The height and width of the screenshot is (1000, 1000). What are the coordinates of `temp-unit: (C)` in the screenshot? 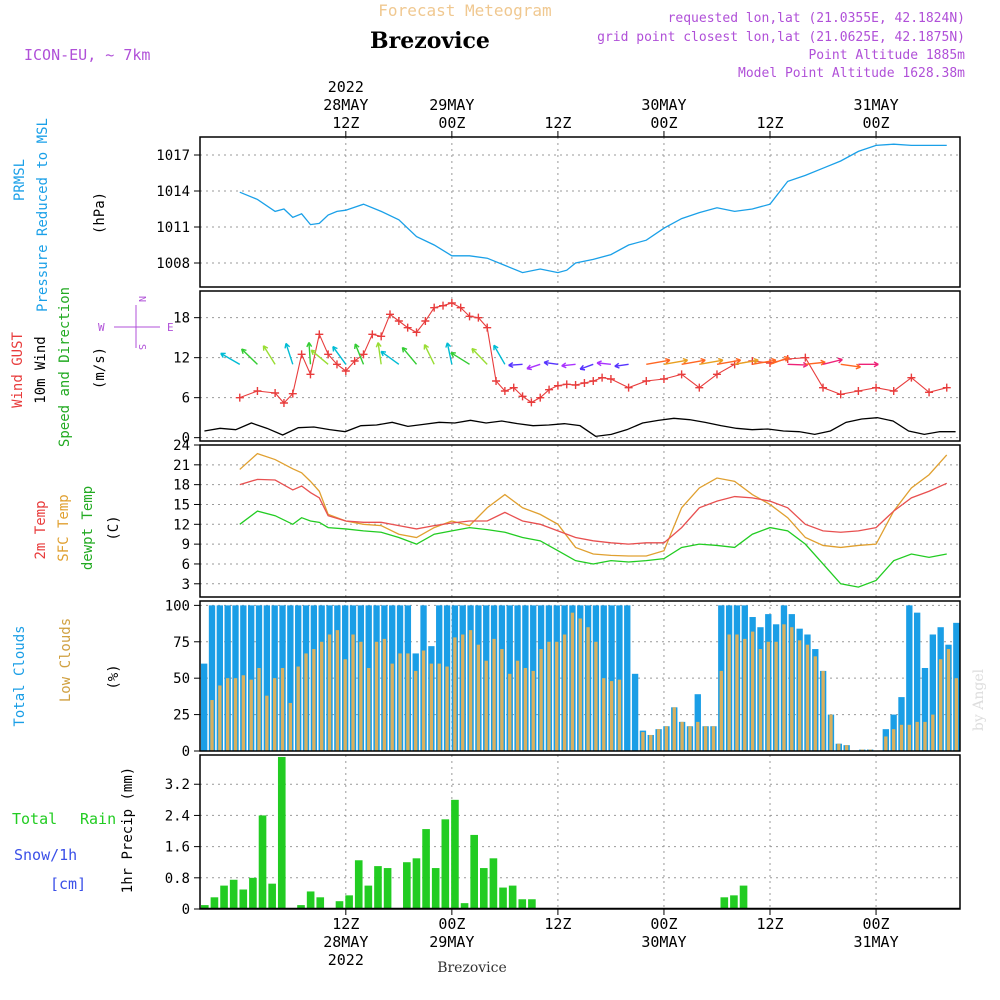 It's located at (114, 527).